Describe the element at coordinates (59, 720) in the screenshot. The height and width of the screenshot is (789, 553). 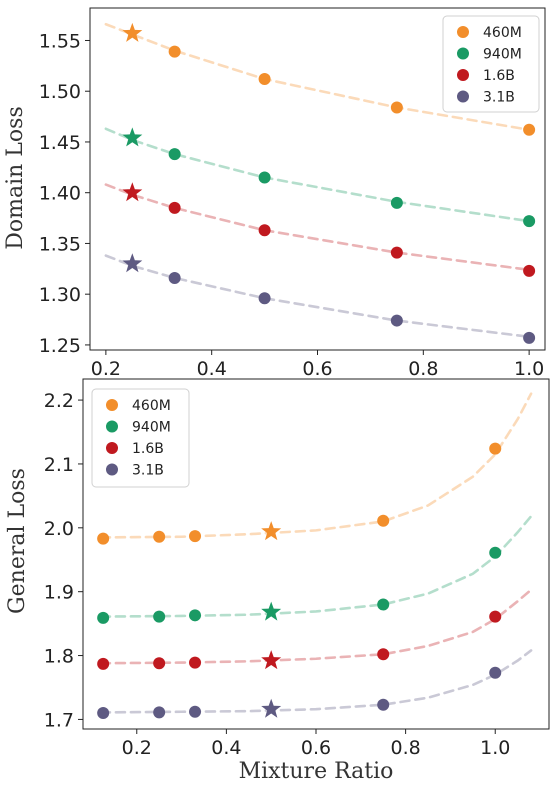
I see `y-tick-label: 1.7` at that location.